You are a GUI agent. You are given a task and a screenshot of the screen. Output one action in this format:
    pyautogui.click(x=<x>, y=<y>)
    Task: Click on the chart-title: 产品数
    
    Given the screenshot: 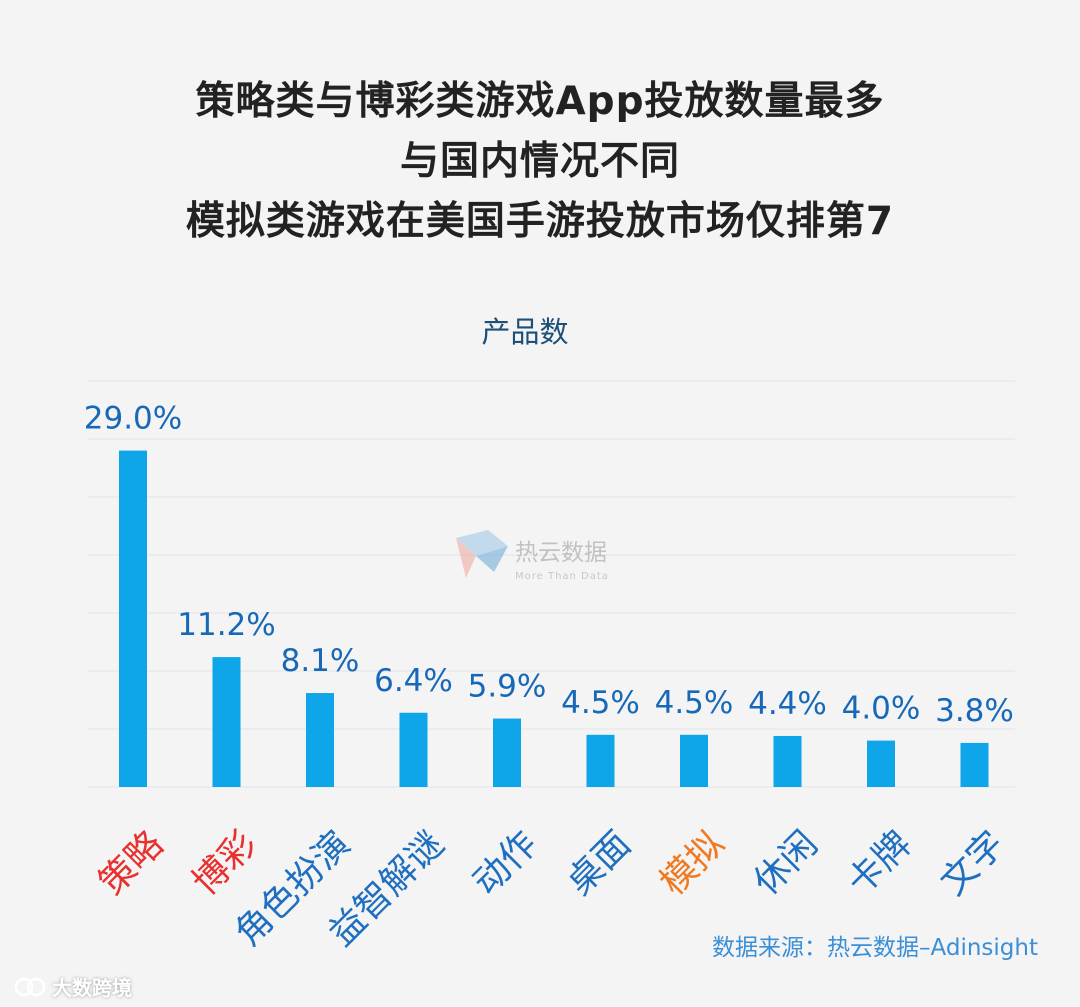 What is the action you would take?
    pyautogui.click(x=524, y=332)
    